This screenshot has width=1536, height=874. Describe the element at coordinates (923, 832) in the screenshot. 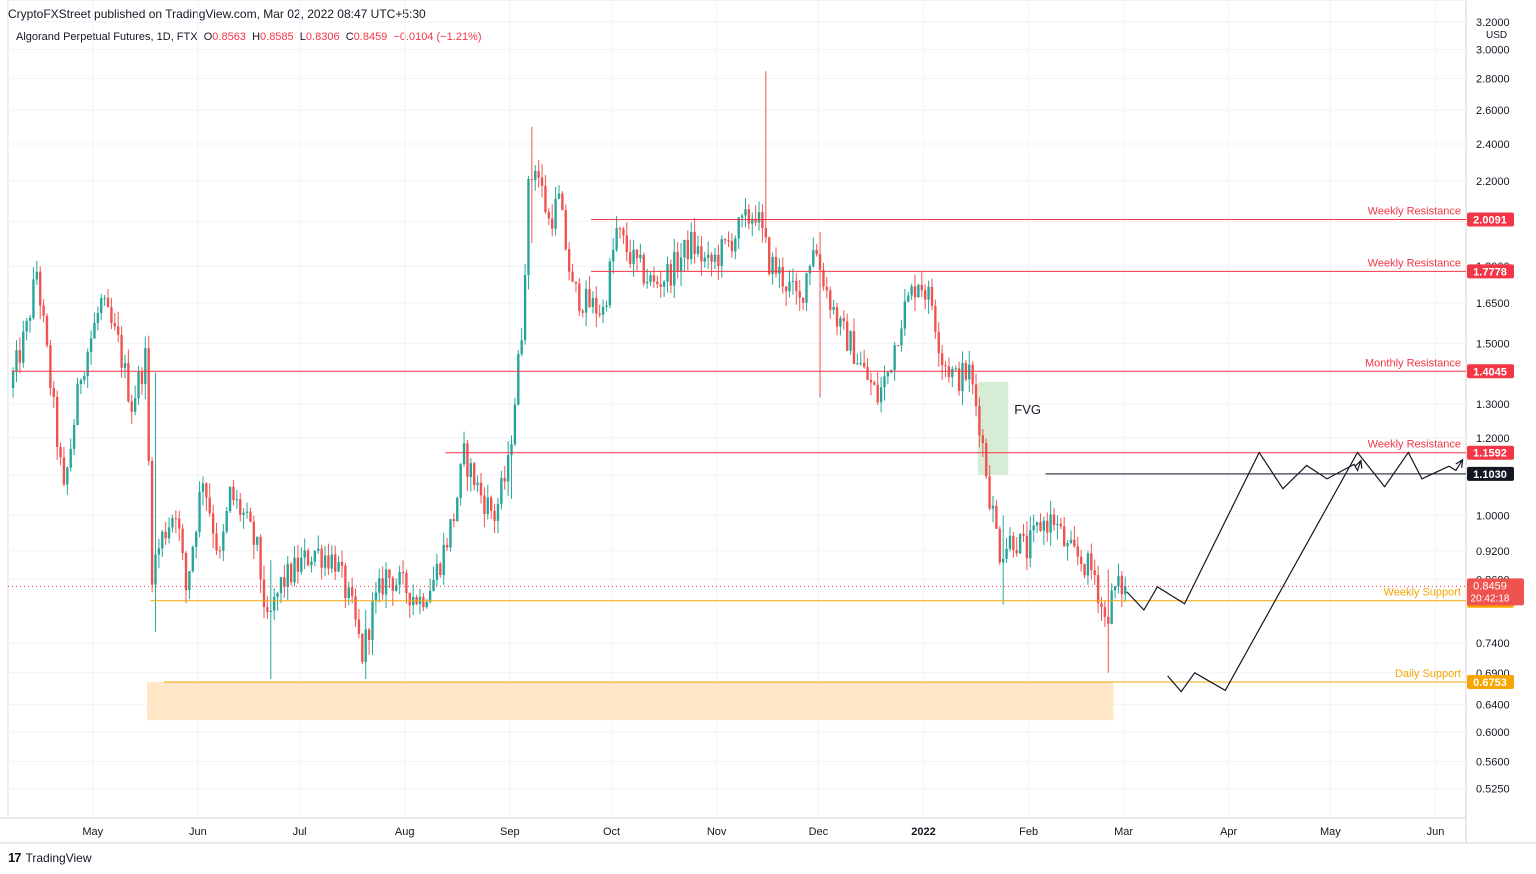

I see `x-tick-label: 2022` at that location.